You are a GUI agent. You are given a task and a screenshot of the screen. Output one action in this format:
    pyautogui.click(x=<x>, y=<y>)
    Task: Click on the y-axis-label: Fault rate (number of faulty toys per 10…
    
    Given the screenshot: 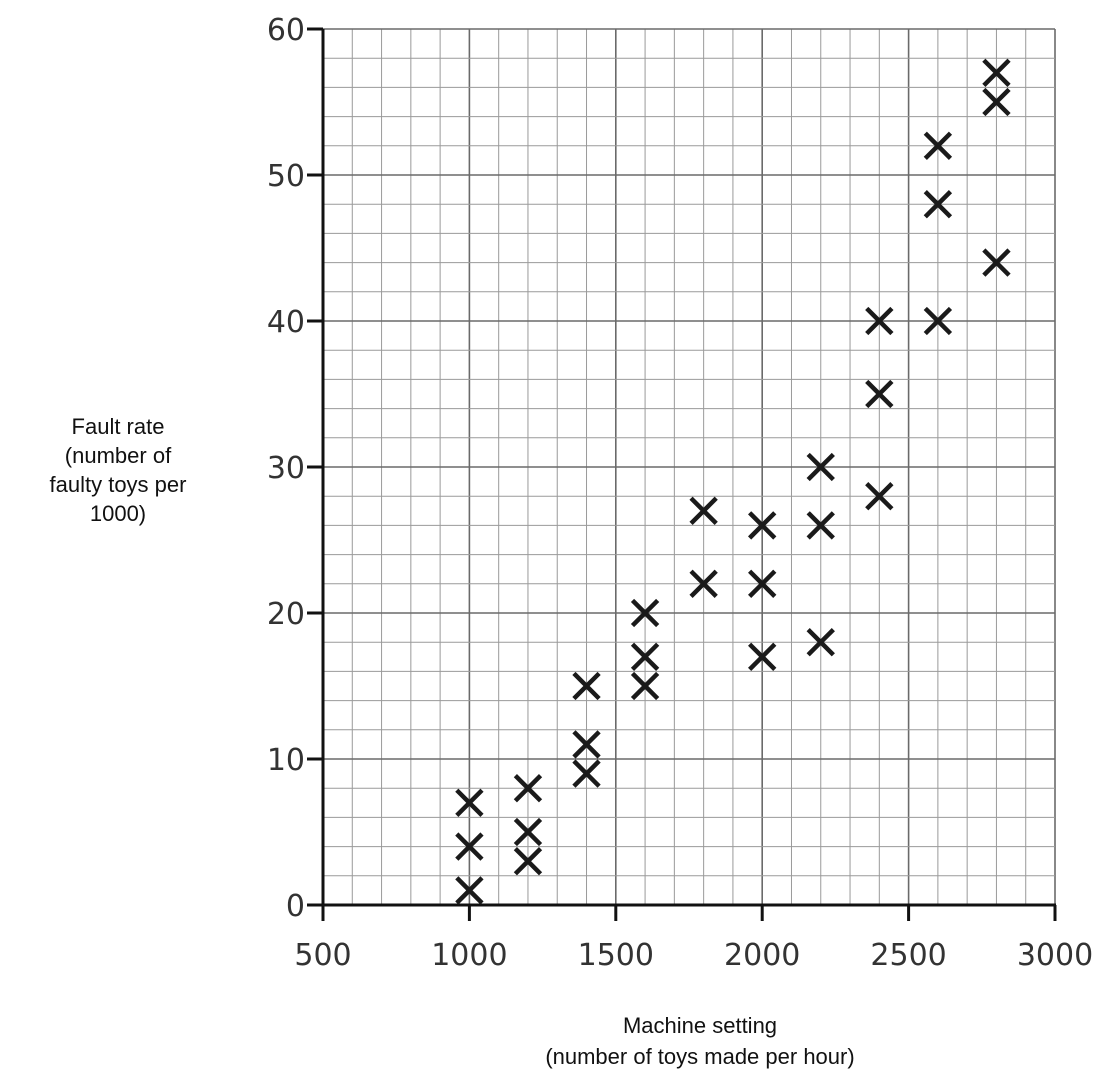 What is the action you would take?
    pyautogui.click(x=118, y=470)
    